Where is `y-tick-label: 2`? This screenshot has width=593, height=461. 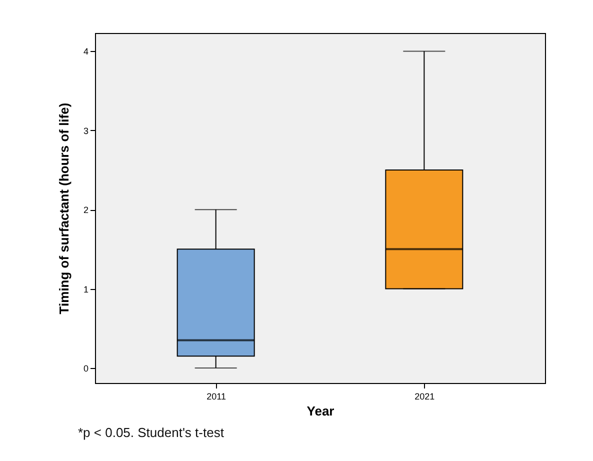 y-tick-label: 2 is located at coordinates (85, 210).